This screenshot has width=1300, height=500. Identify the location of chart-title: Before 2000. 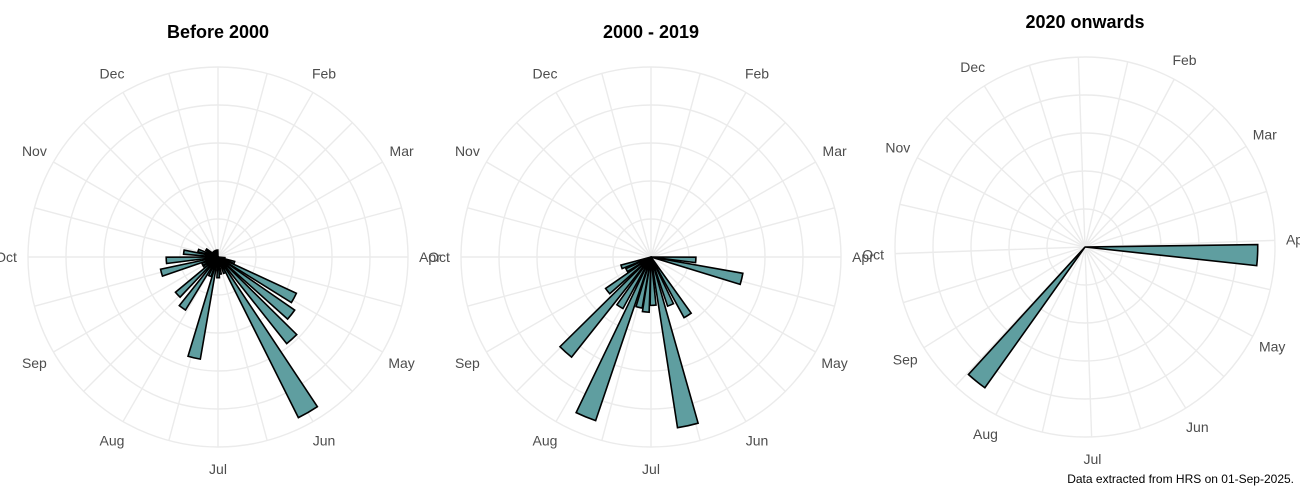
(218, 32).